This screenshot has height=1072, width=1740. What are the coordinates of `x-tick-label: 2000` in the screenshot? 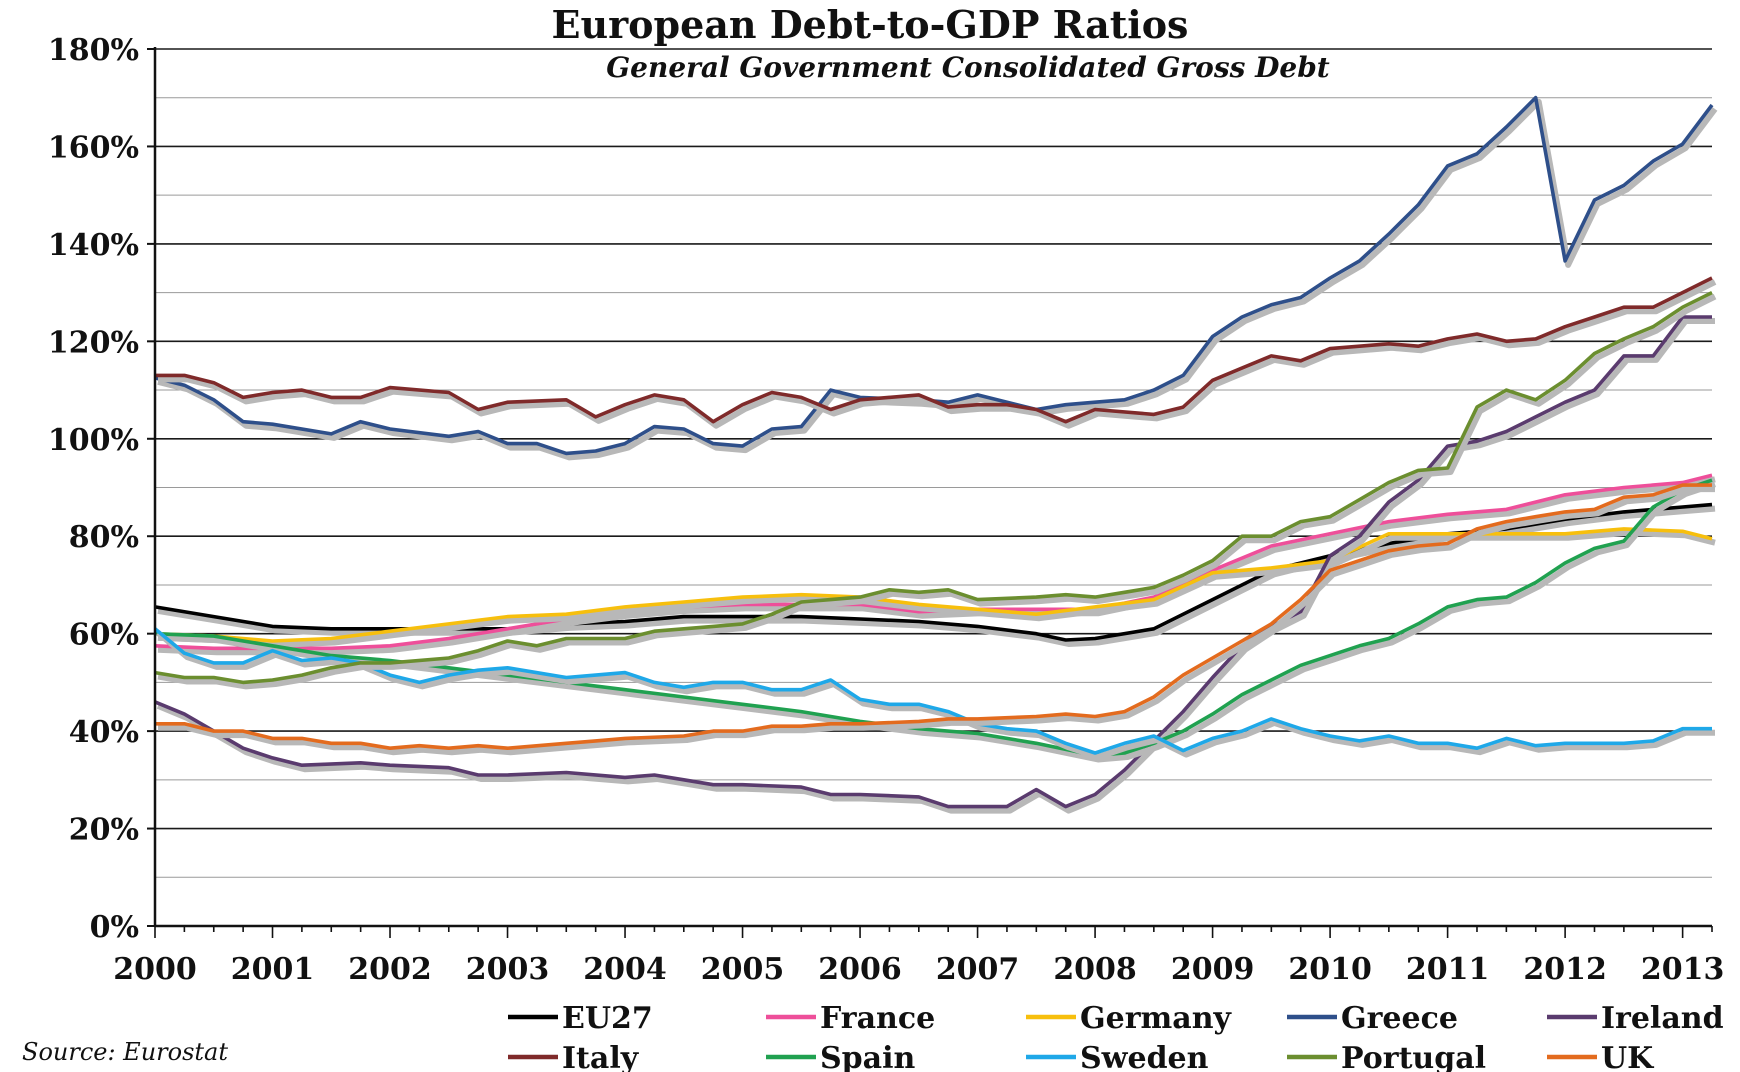 It's located at (155, 969).